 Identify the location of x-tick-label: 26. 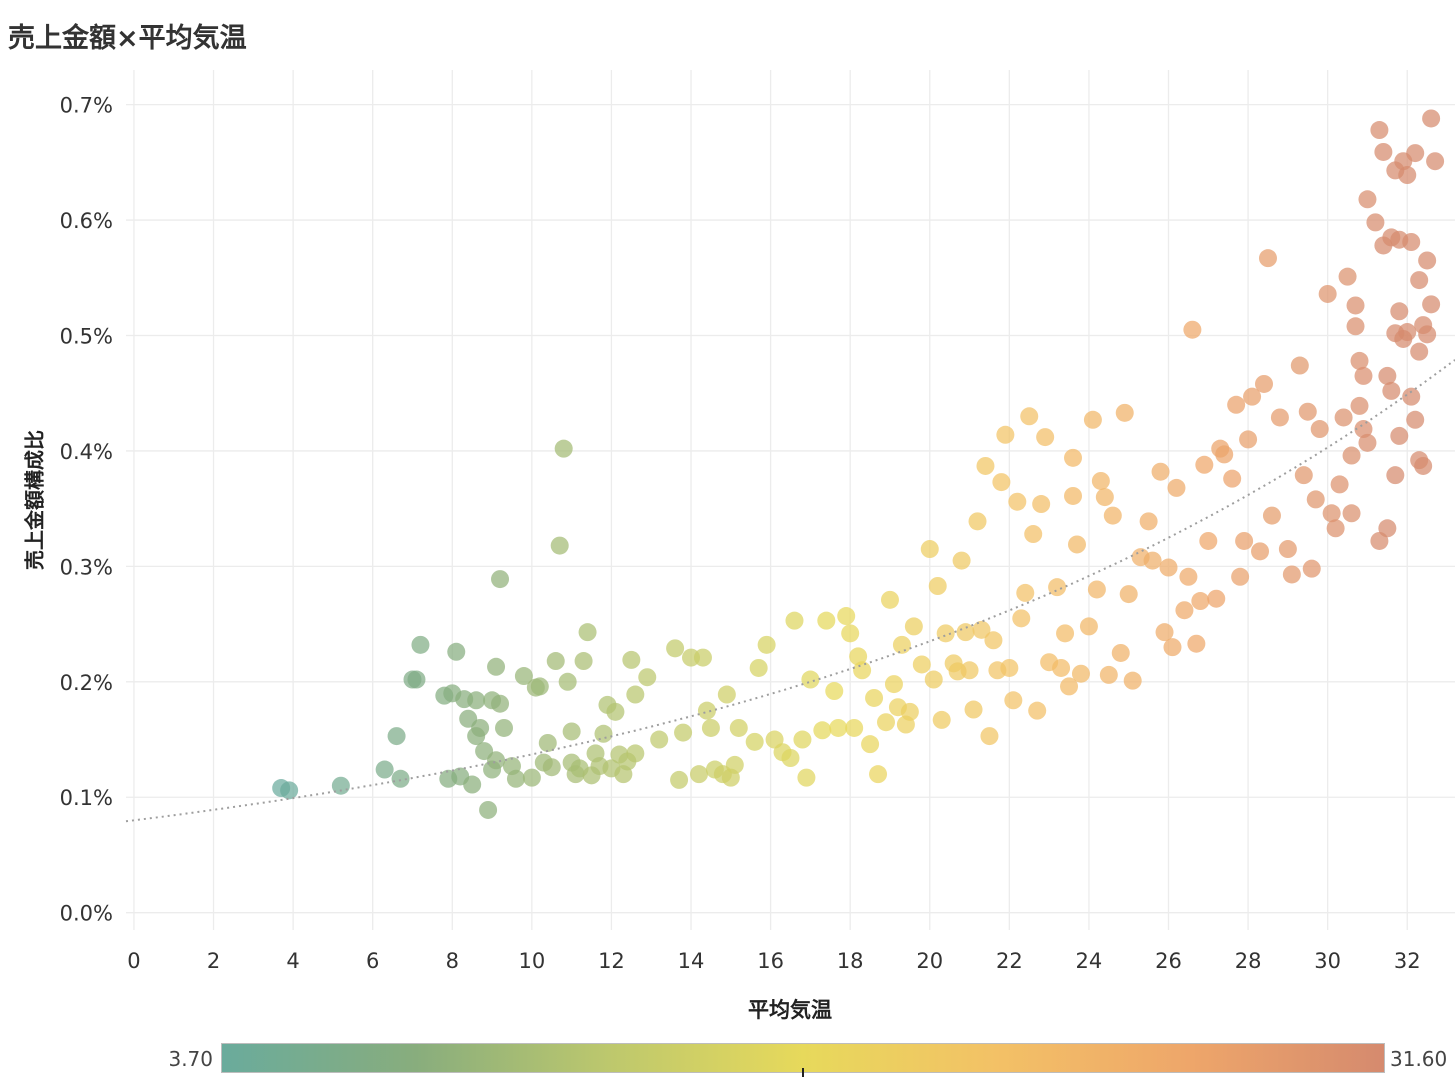
(1168, 961).